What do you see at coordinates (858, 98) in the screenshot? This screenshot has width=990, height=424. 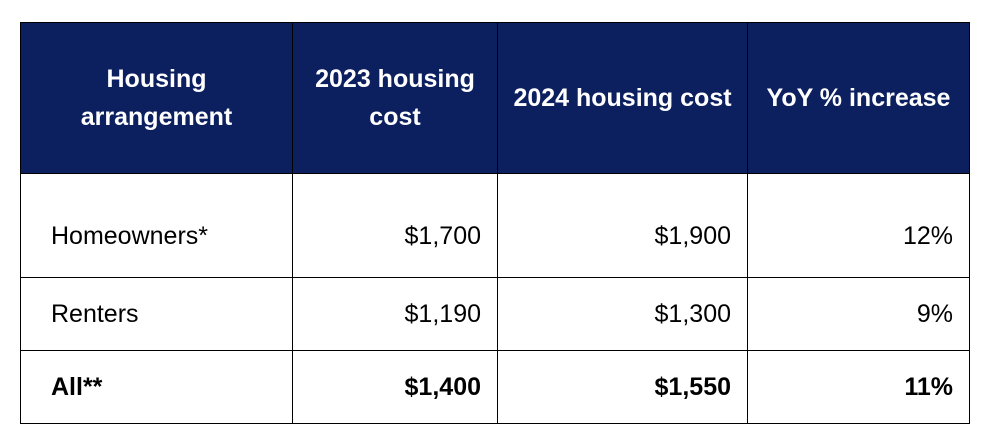 I see `header-yoy-increase: YoY % increase` at bounding box center [858, 98].